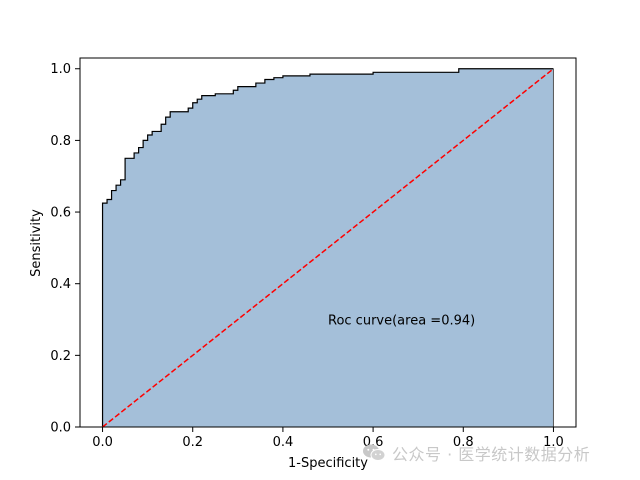 Image resolution: width=640 pixels, height=480 pixels. I want to click on x-tick-label: 1.0, so click(553, 442).